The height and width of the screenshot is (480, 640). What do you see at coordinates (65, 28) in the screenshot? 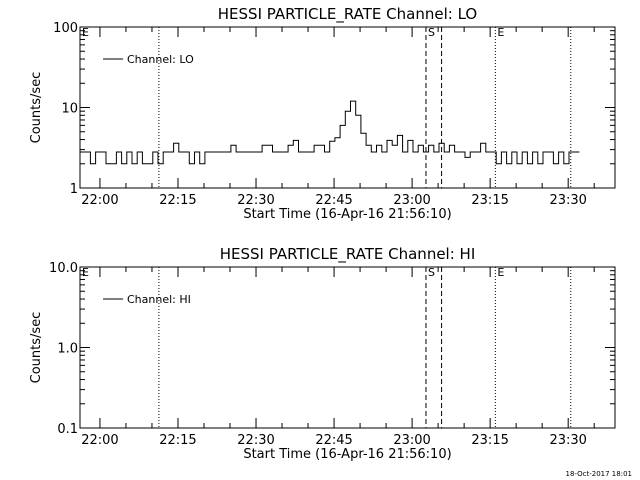
I see `y-tick-label: 100` at bounding box center [65, 28].